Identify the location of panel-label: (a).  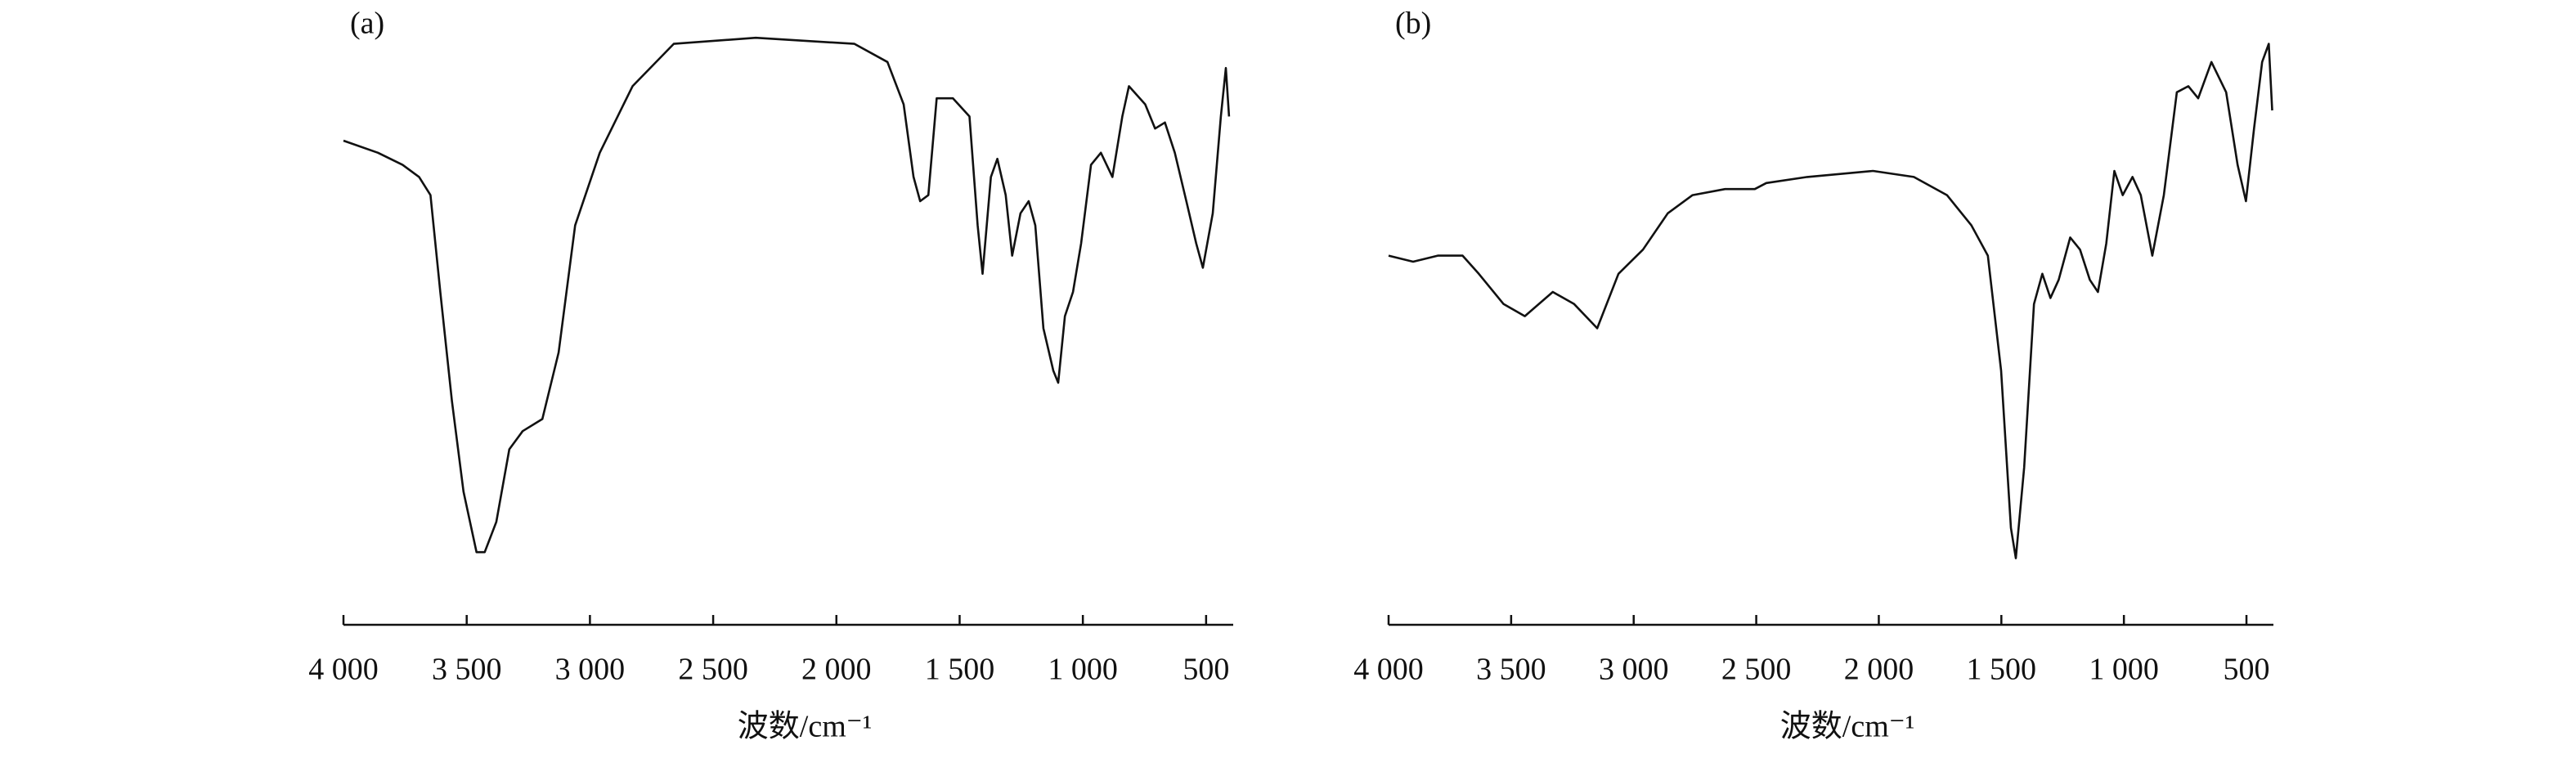
(367, 24).